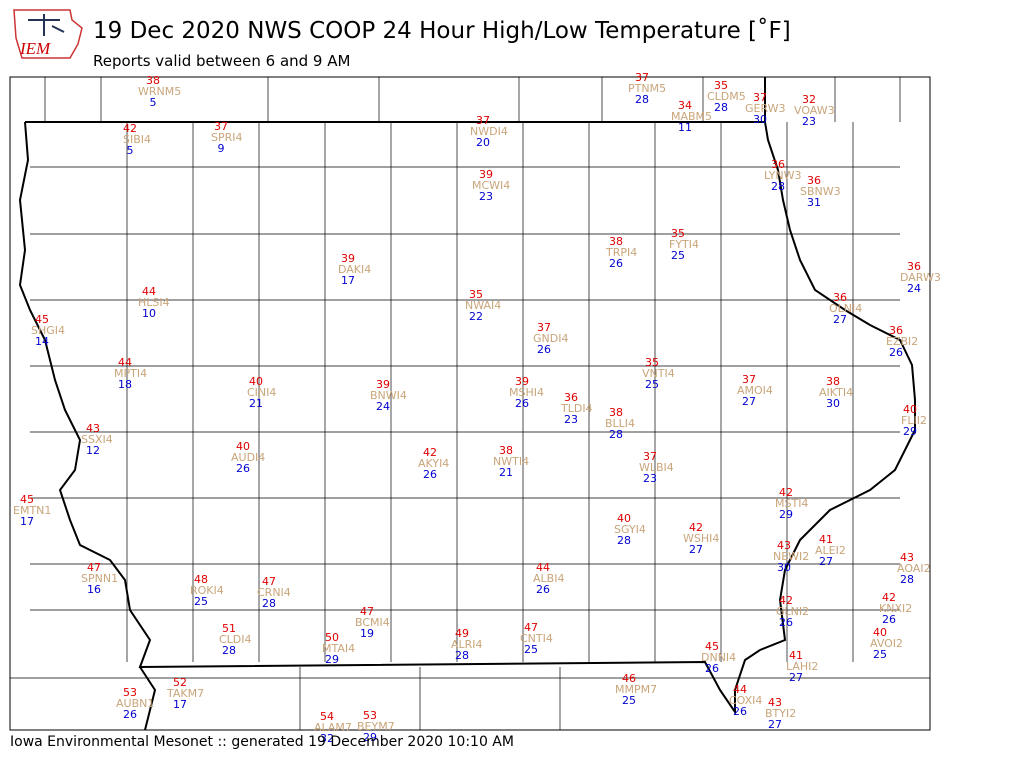 This screenshot has height=768, width=1024. I want to click on low-temp: 23, so click(571, 419).